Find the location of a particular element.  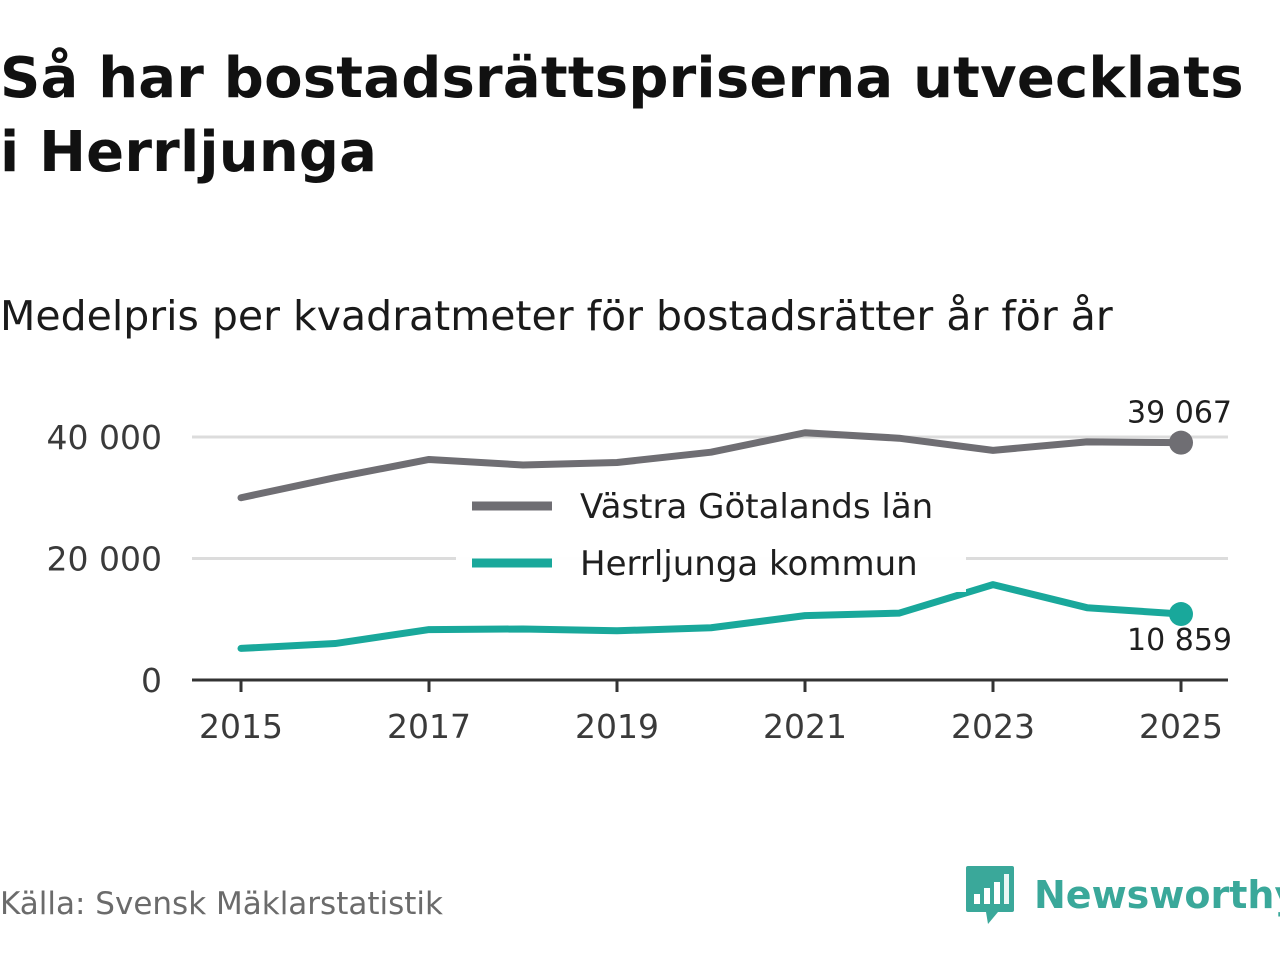

end-value-label: 39 067 is located at coordinates (1179, 413).